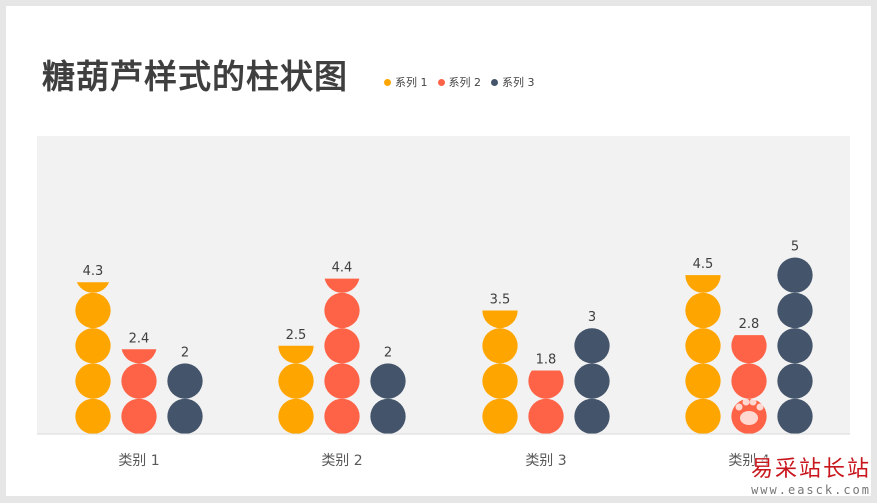 This screenshot has height=503, width=877. Describe the element at coordinates (93, 271) in the screenshot. I see `data-label: 4.3` at that location.